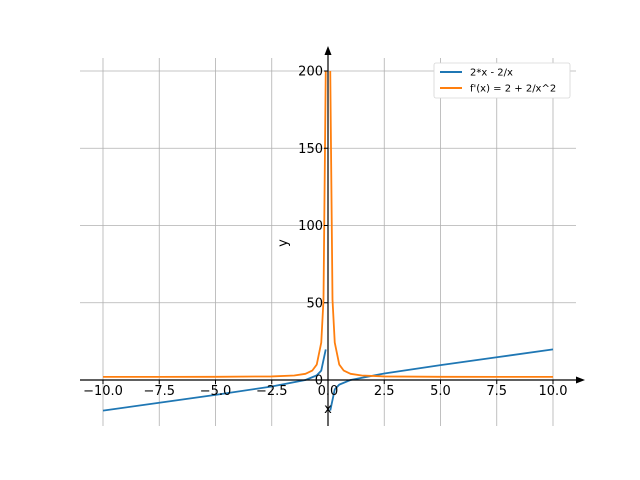  Describe the element at coordinates (496, 391) in the screenshot. I see `x-tick-label: 7.5` at that location.